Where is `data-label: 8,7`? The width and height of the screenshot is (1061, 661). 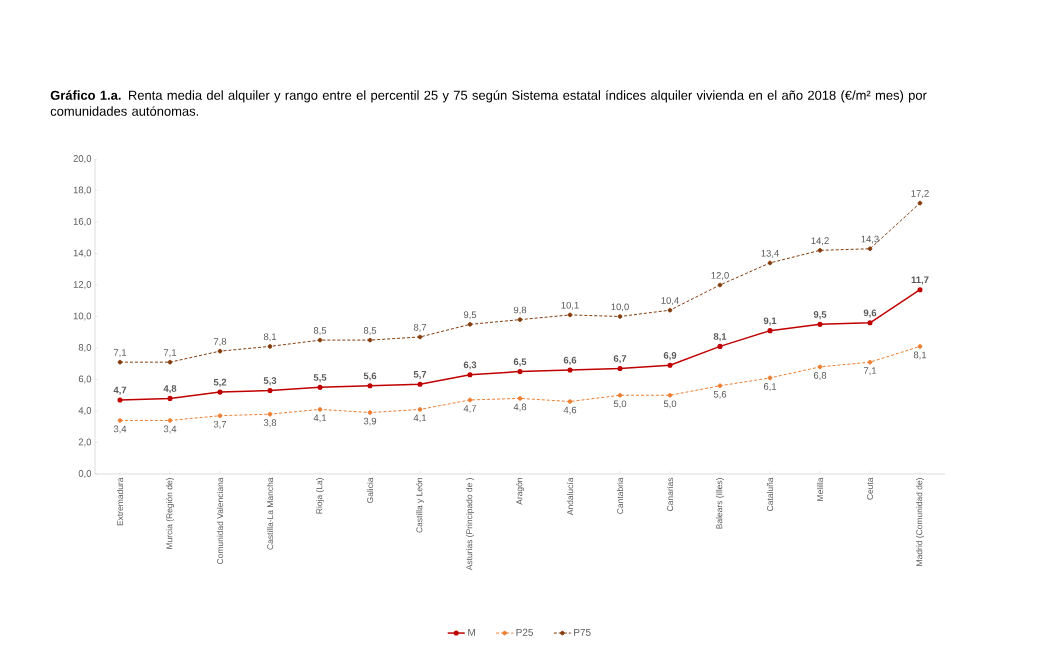
data-label: 8,7 is located at coordinates (420, 327).